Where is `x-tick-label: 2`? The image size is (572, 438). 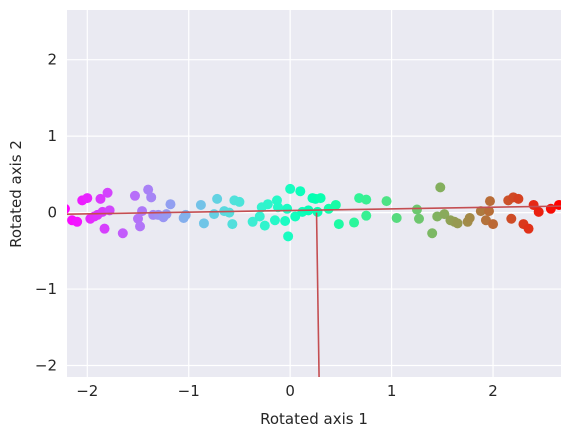 x-tick-label: 2 is located at coordinates (493, 391).